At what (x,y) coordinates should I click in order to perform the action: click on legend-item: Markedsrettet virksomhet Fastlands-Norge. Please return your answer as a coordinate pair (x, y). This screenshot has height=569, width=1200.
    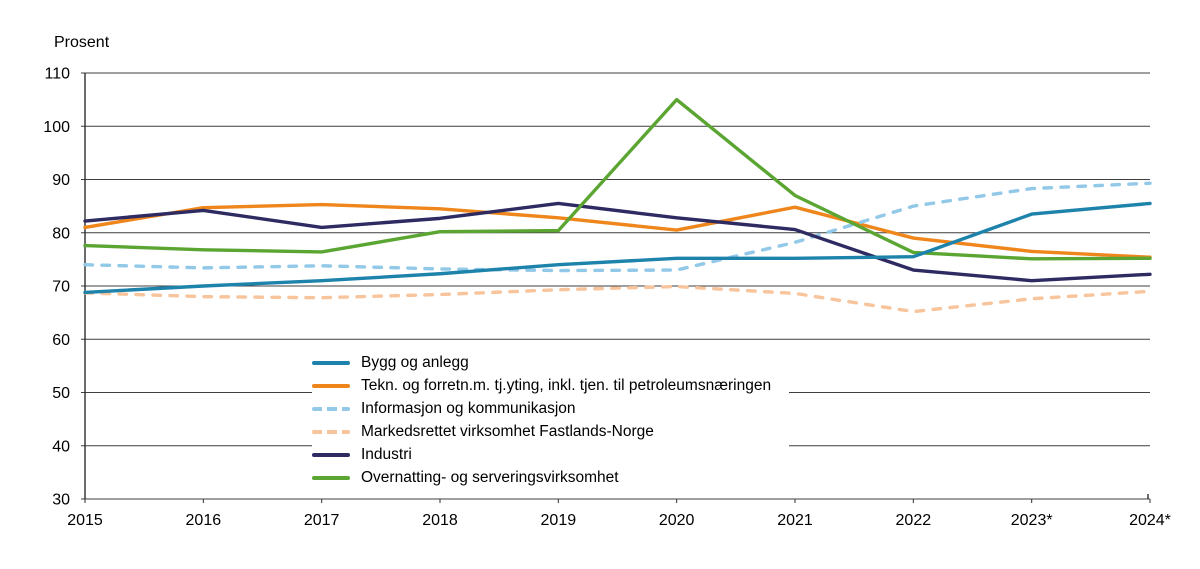
    Looking at the image, I should click on (541, 431).